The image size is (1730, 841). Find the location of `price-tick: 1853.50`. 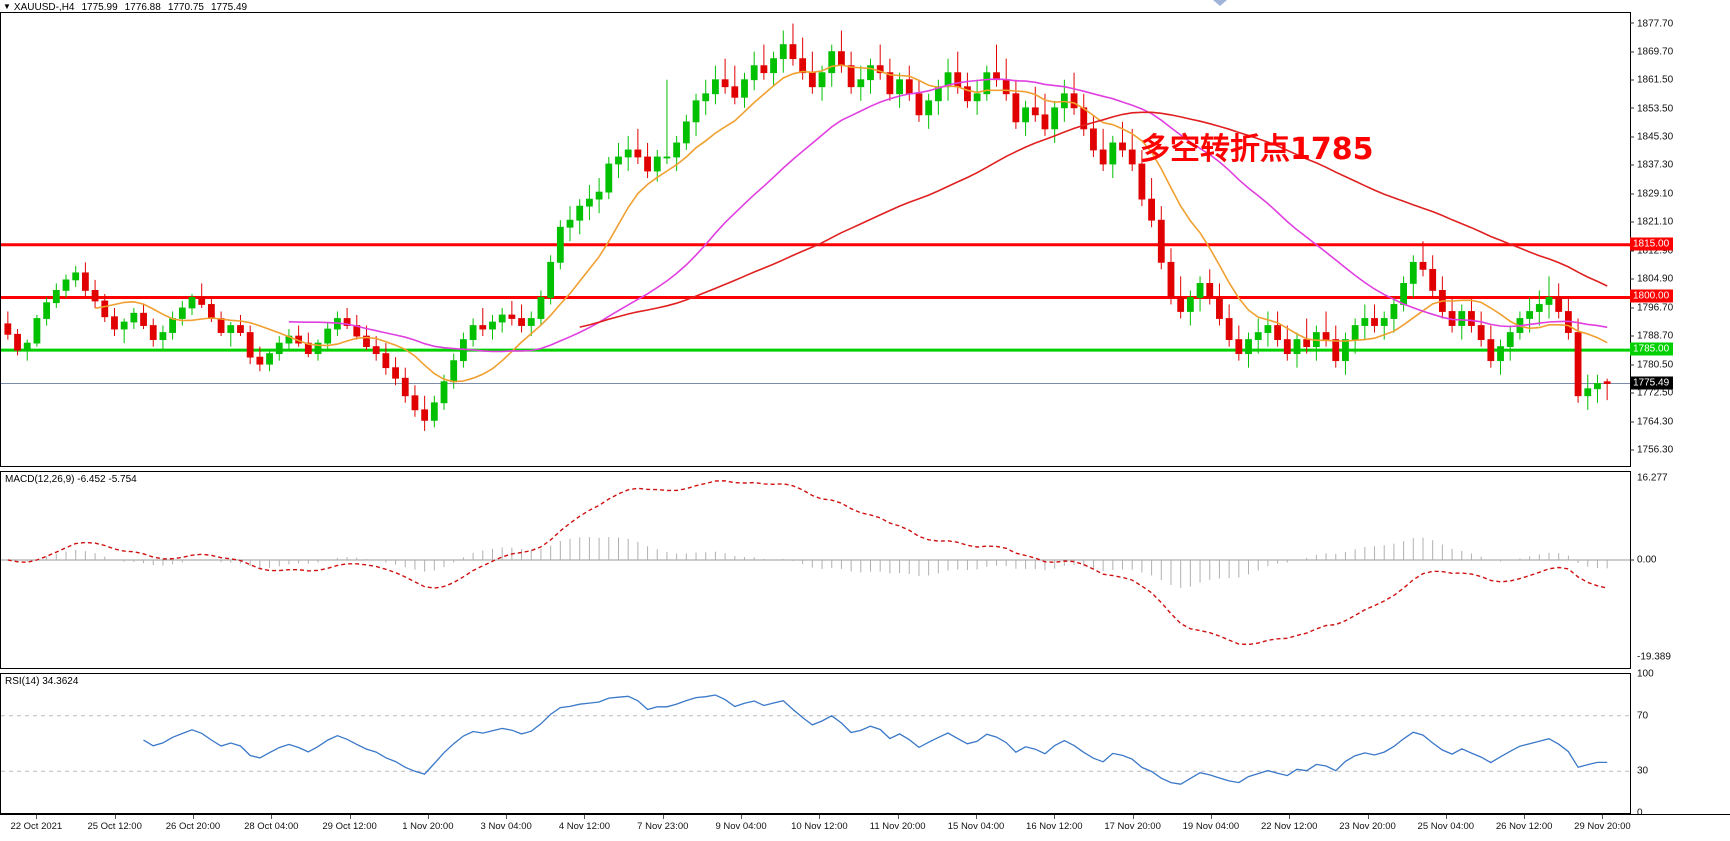

price-tick: 1853.50 is located at coordinates (1651, 108).